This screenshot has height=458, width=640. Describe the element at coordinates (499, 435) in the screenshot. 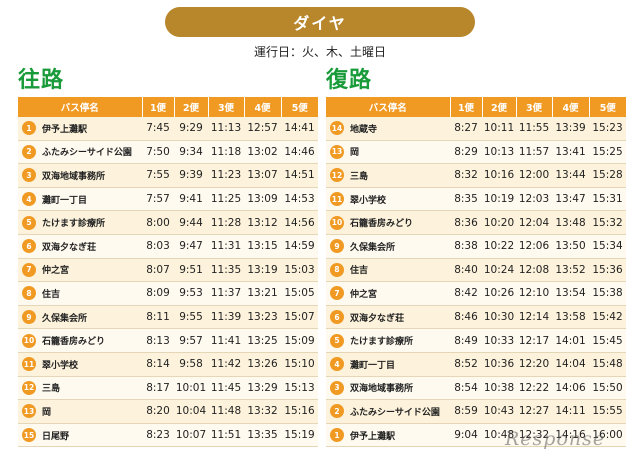

I see `departure-time: 10:48` at that location.